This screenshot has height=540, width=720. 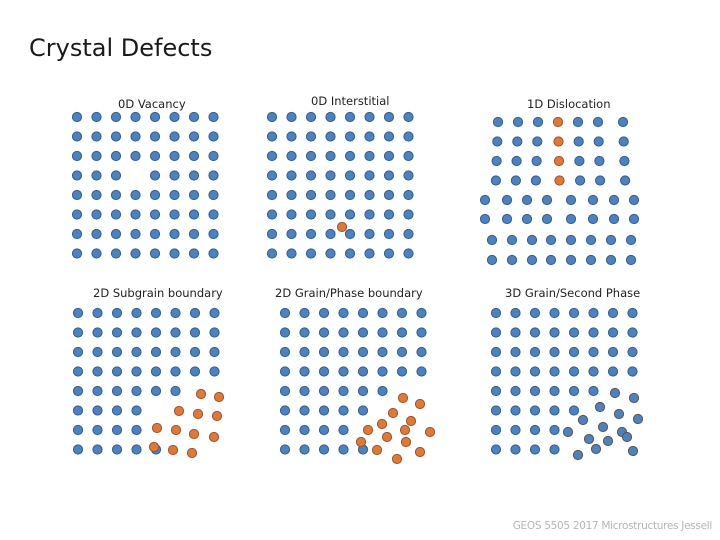 I want to click on panel-grain-boundary-lattice, so click(x=357, y=386).